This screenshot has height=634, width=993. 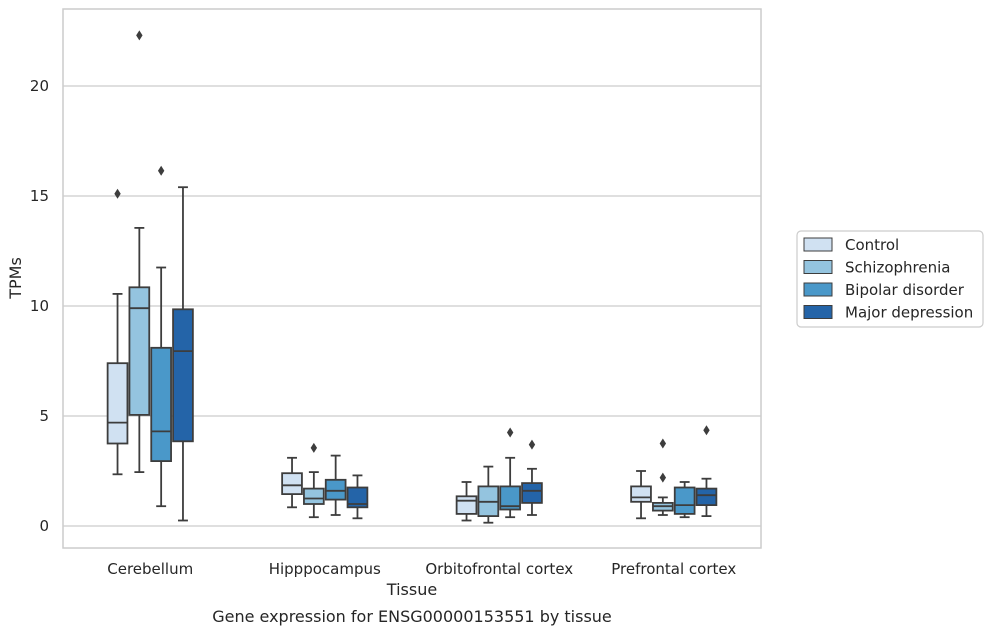 What do you see at coordinates (150, 569) in the screenshot?
I see `x-tick-label: Cerebellum` at bounding box center [150, 569].